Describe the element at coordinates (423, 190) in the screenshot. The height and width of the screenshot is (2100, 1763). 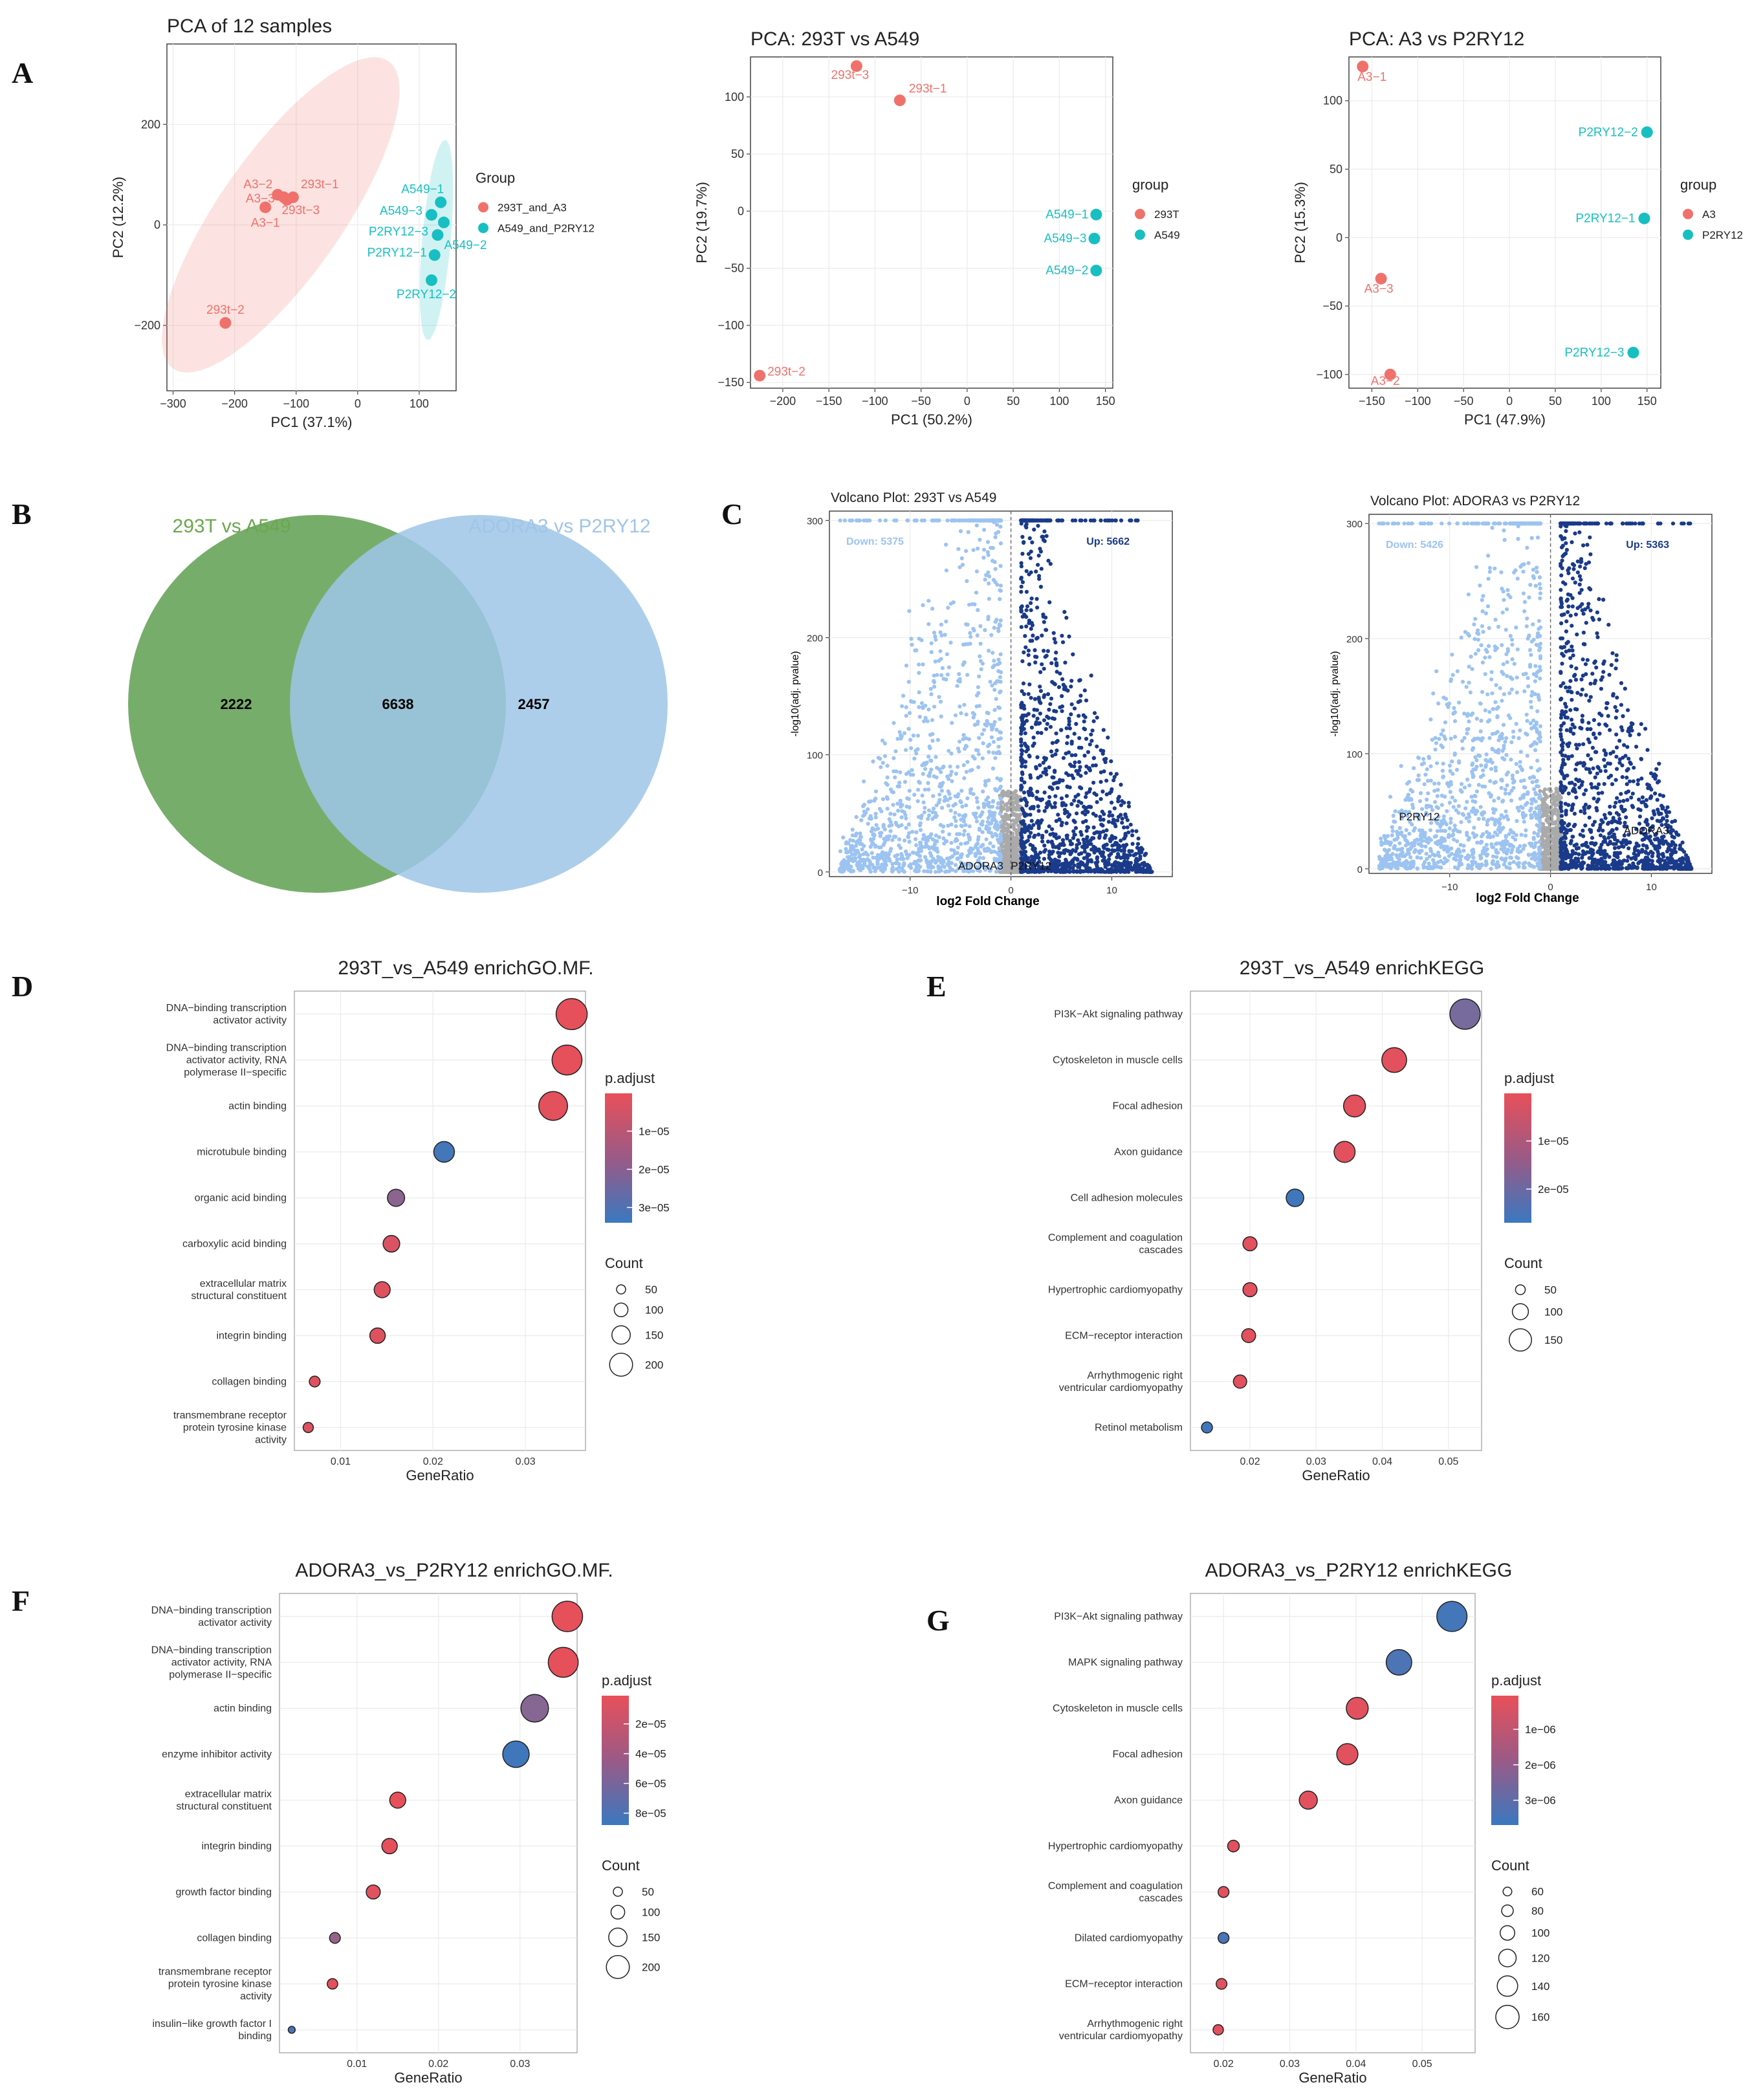
I see `sample-label: A549−1` at that location.